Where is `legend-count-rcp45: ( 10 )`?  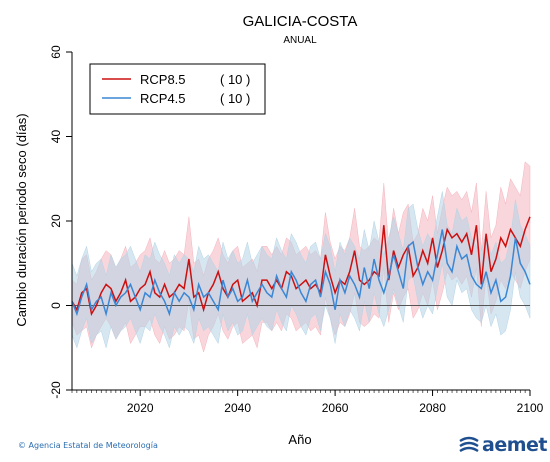
legend-count-rcp45: ( 10 ) is located at coordinates (235, 98).